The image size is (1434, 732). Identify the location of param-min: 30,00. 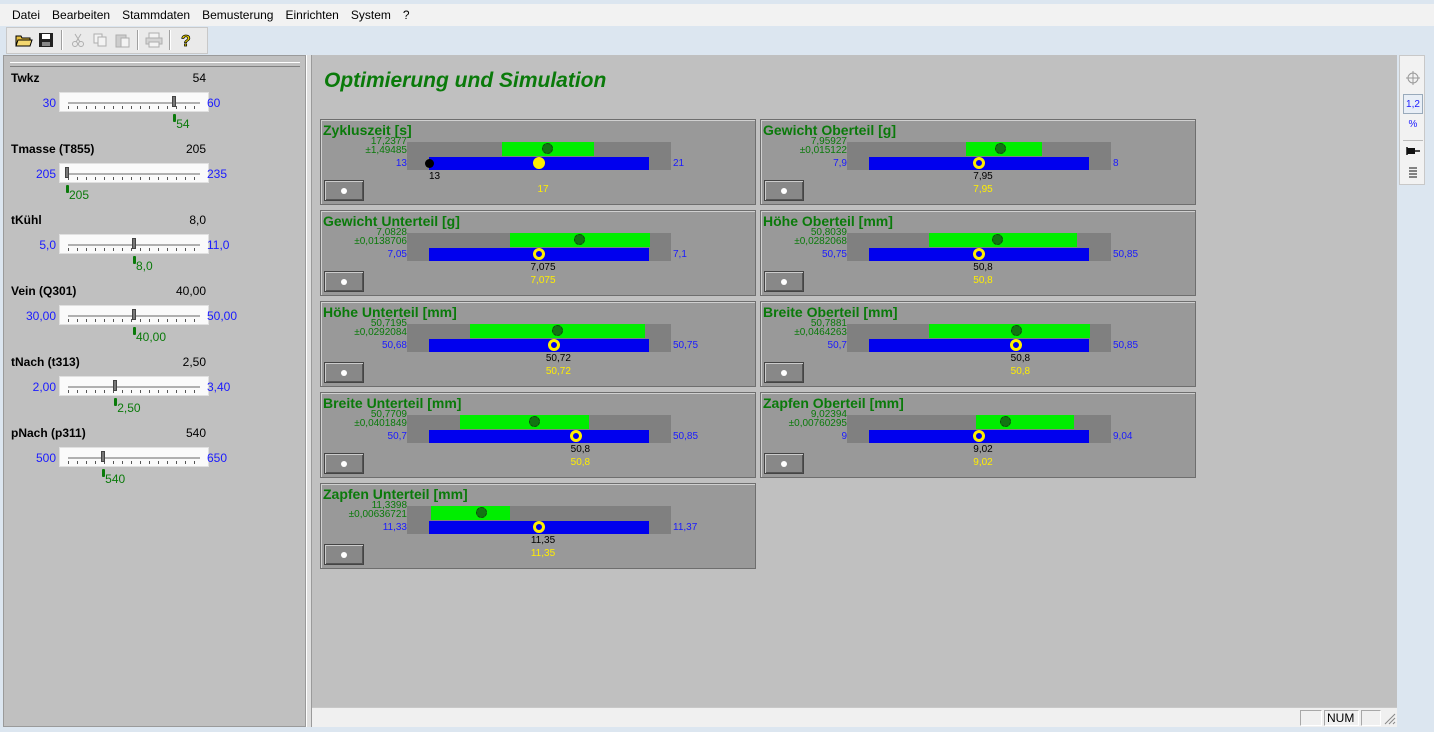
(40, 316).